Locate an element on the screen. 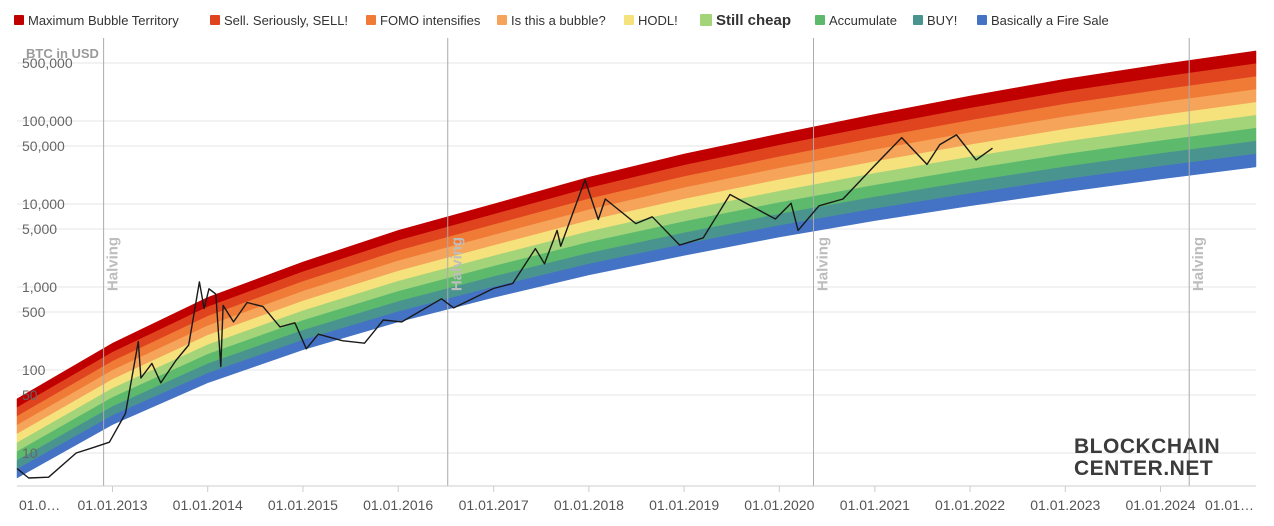  x-tick-label: 01.01.2016 is located at coordinates (398, 505).